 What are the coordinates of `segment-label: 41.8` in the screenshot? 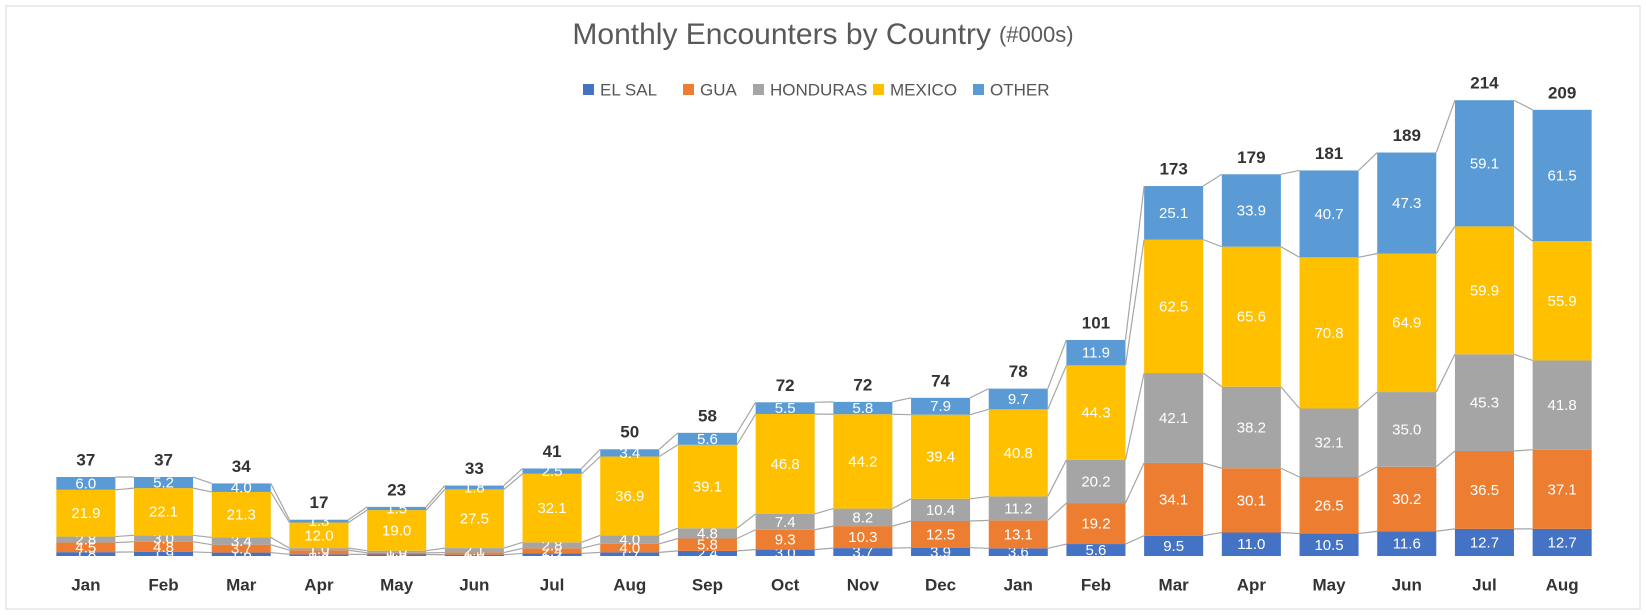 It's located at (1562, 405).